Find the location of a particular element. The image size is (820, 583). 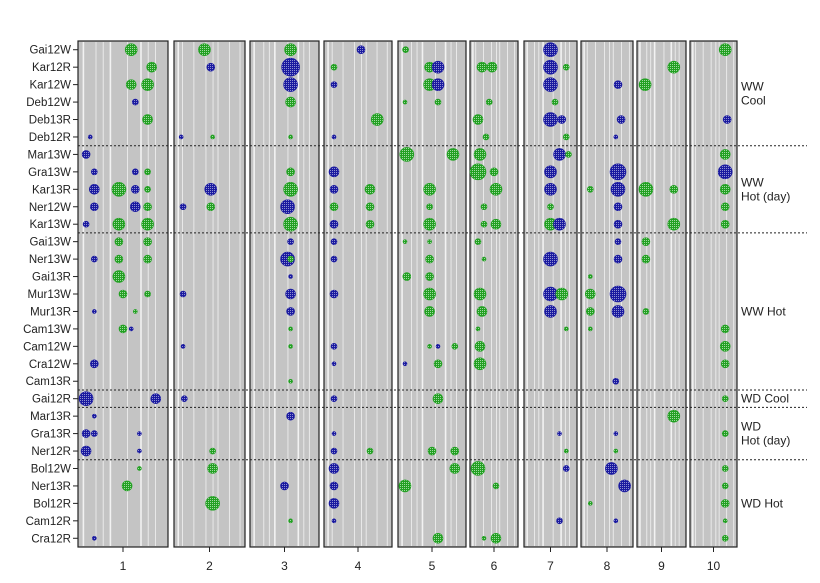

row-label: Mar13W is located at coordinates (50, 155).